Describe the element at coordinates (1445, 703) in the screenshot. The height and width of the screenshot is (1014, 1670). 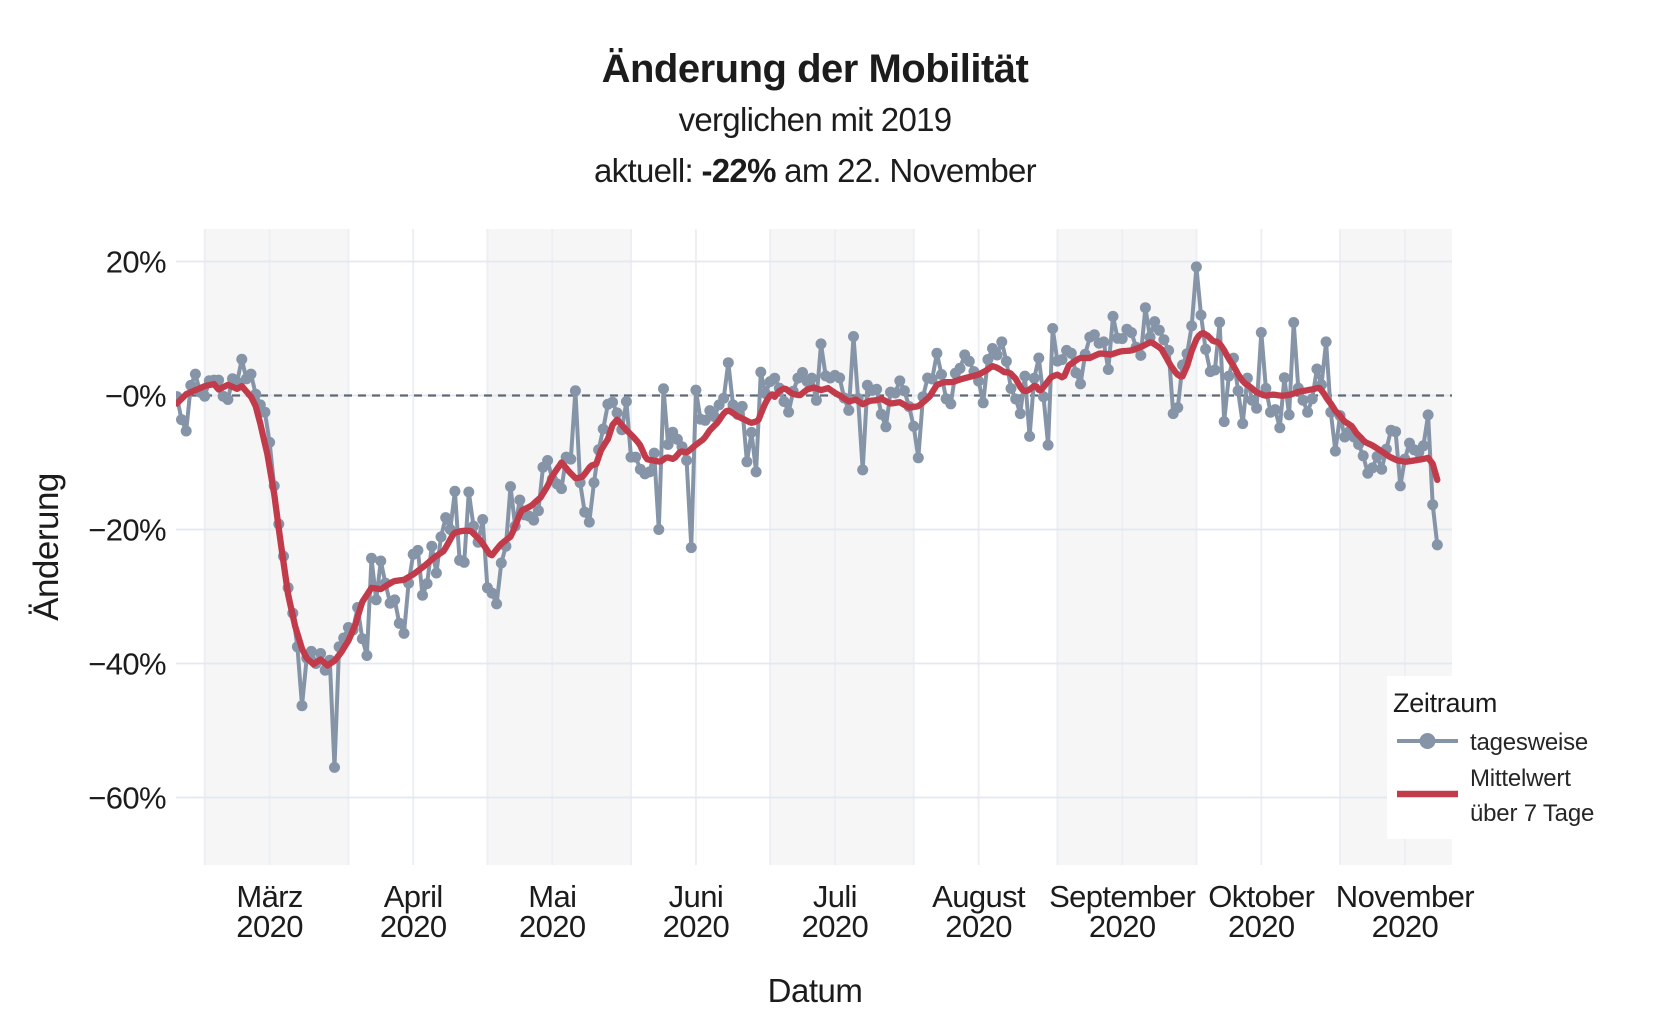
I see `svg-text: Zeitraum` at that location.